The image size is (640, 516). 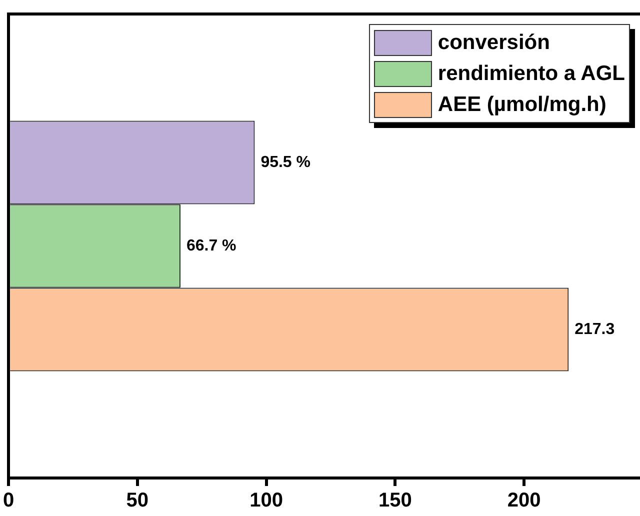 What do you see at coordinates (522, 104) in the screenshot?
I see `legend-label: AEE (µmol/mg.h)` at bounding box center [522, 104].